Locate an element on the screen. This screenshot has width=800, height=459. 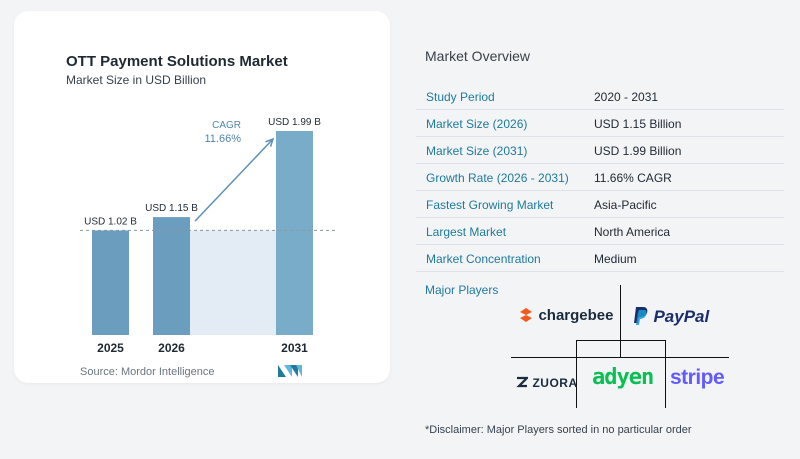
overview-label: Largest Market is located at coordinates (466, 232).